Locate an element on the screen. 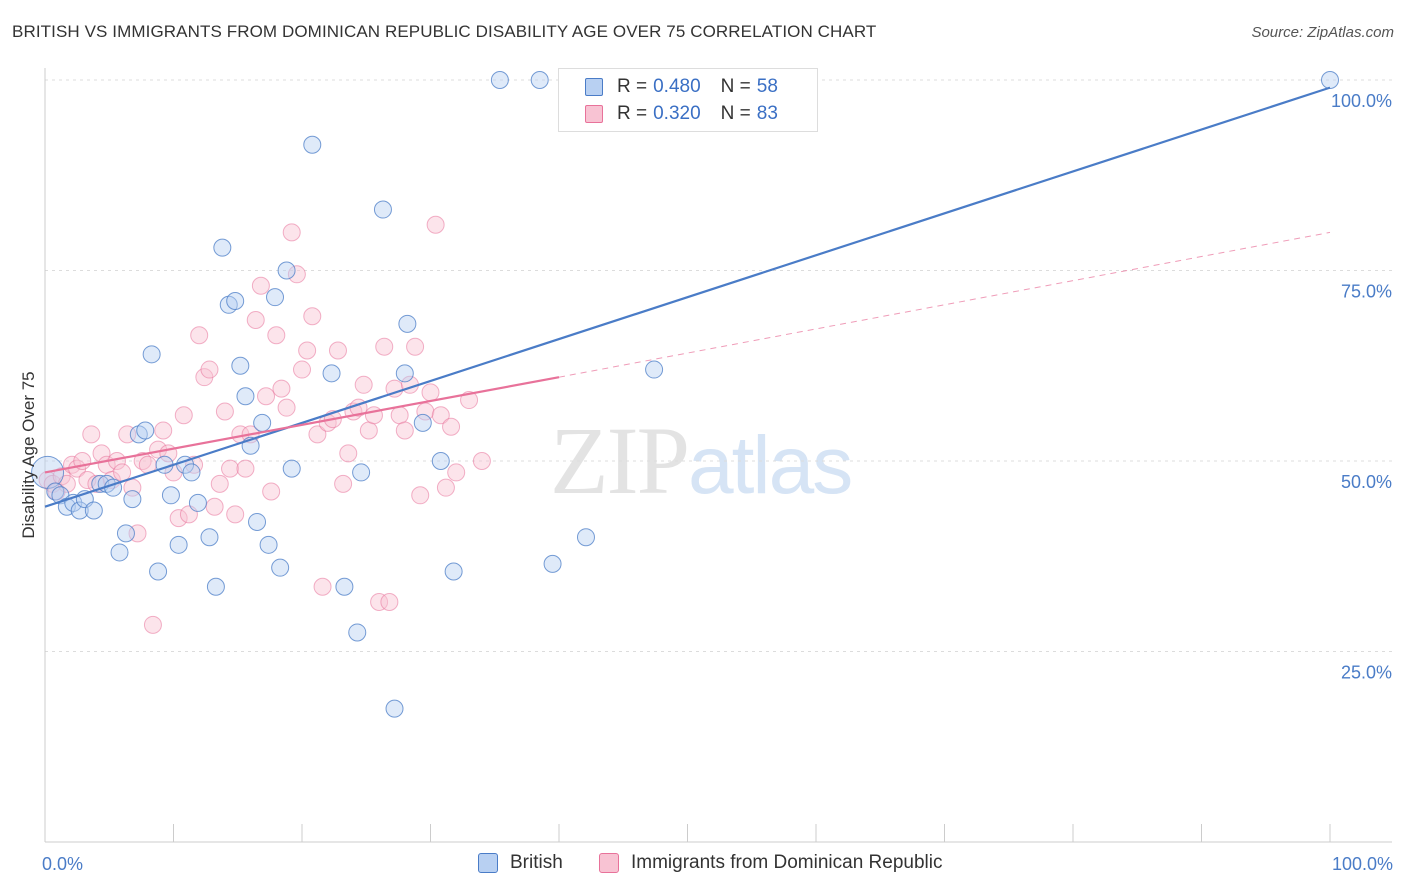  y-tick-label: 25.0% is located at coordinates (1366, 673).